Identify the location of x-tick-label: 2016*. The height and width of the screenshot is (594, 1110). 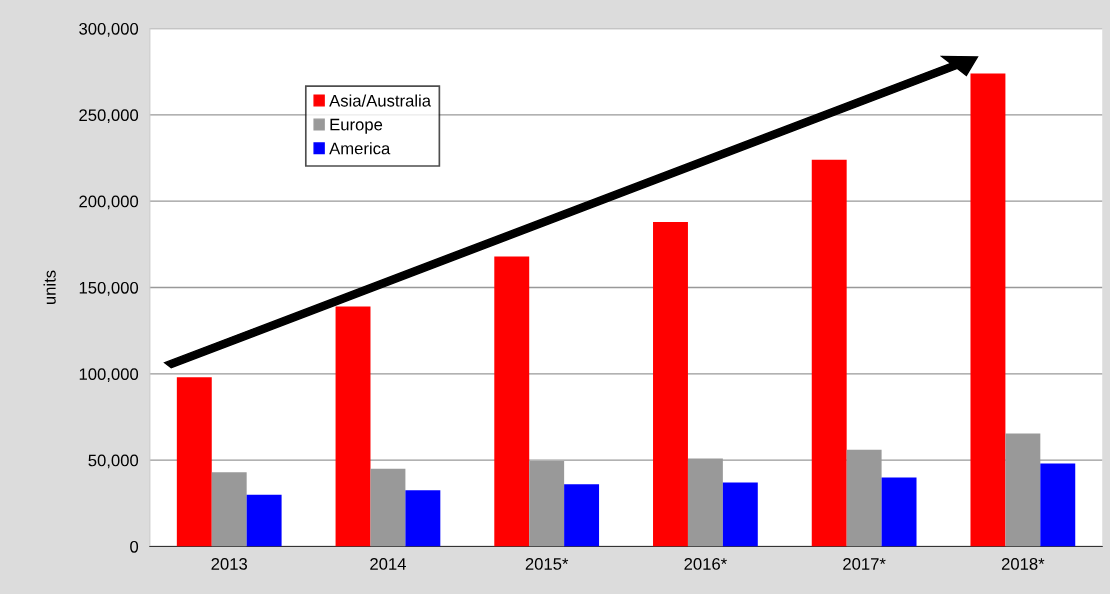
(705, 564).